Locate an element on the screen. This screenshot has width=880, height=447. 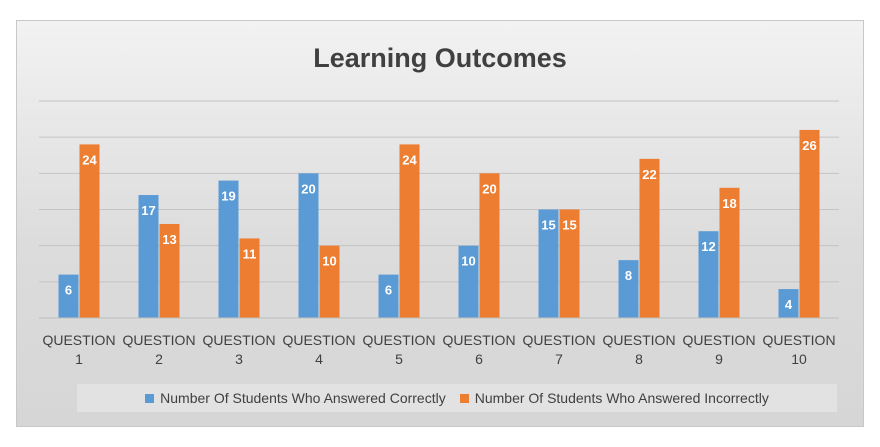
legend-swatch-incorrect is located at coordinates (464, 398).